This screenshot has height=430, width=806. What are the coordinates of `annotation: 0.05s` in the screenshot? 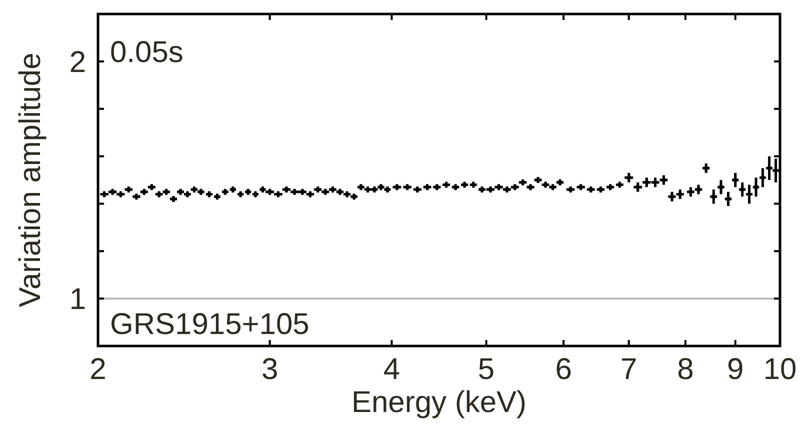 It's located at (147, 52).